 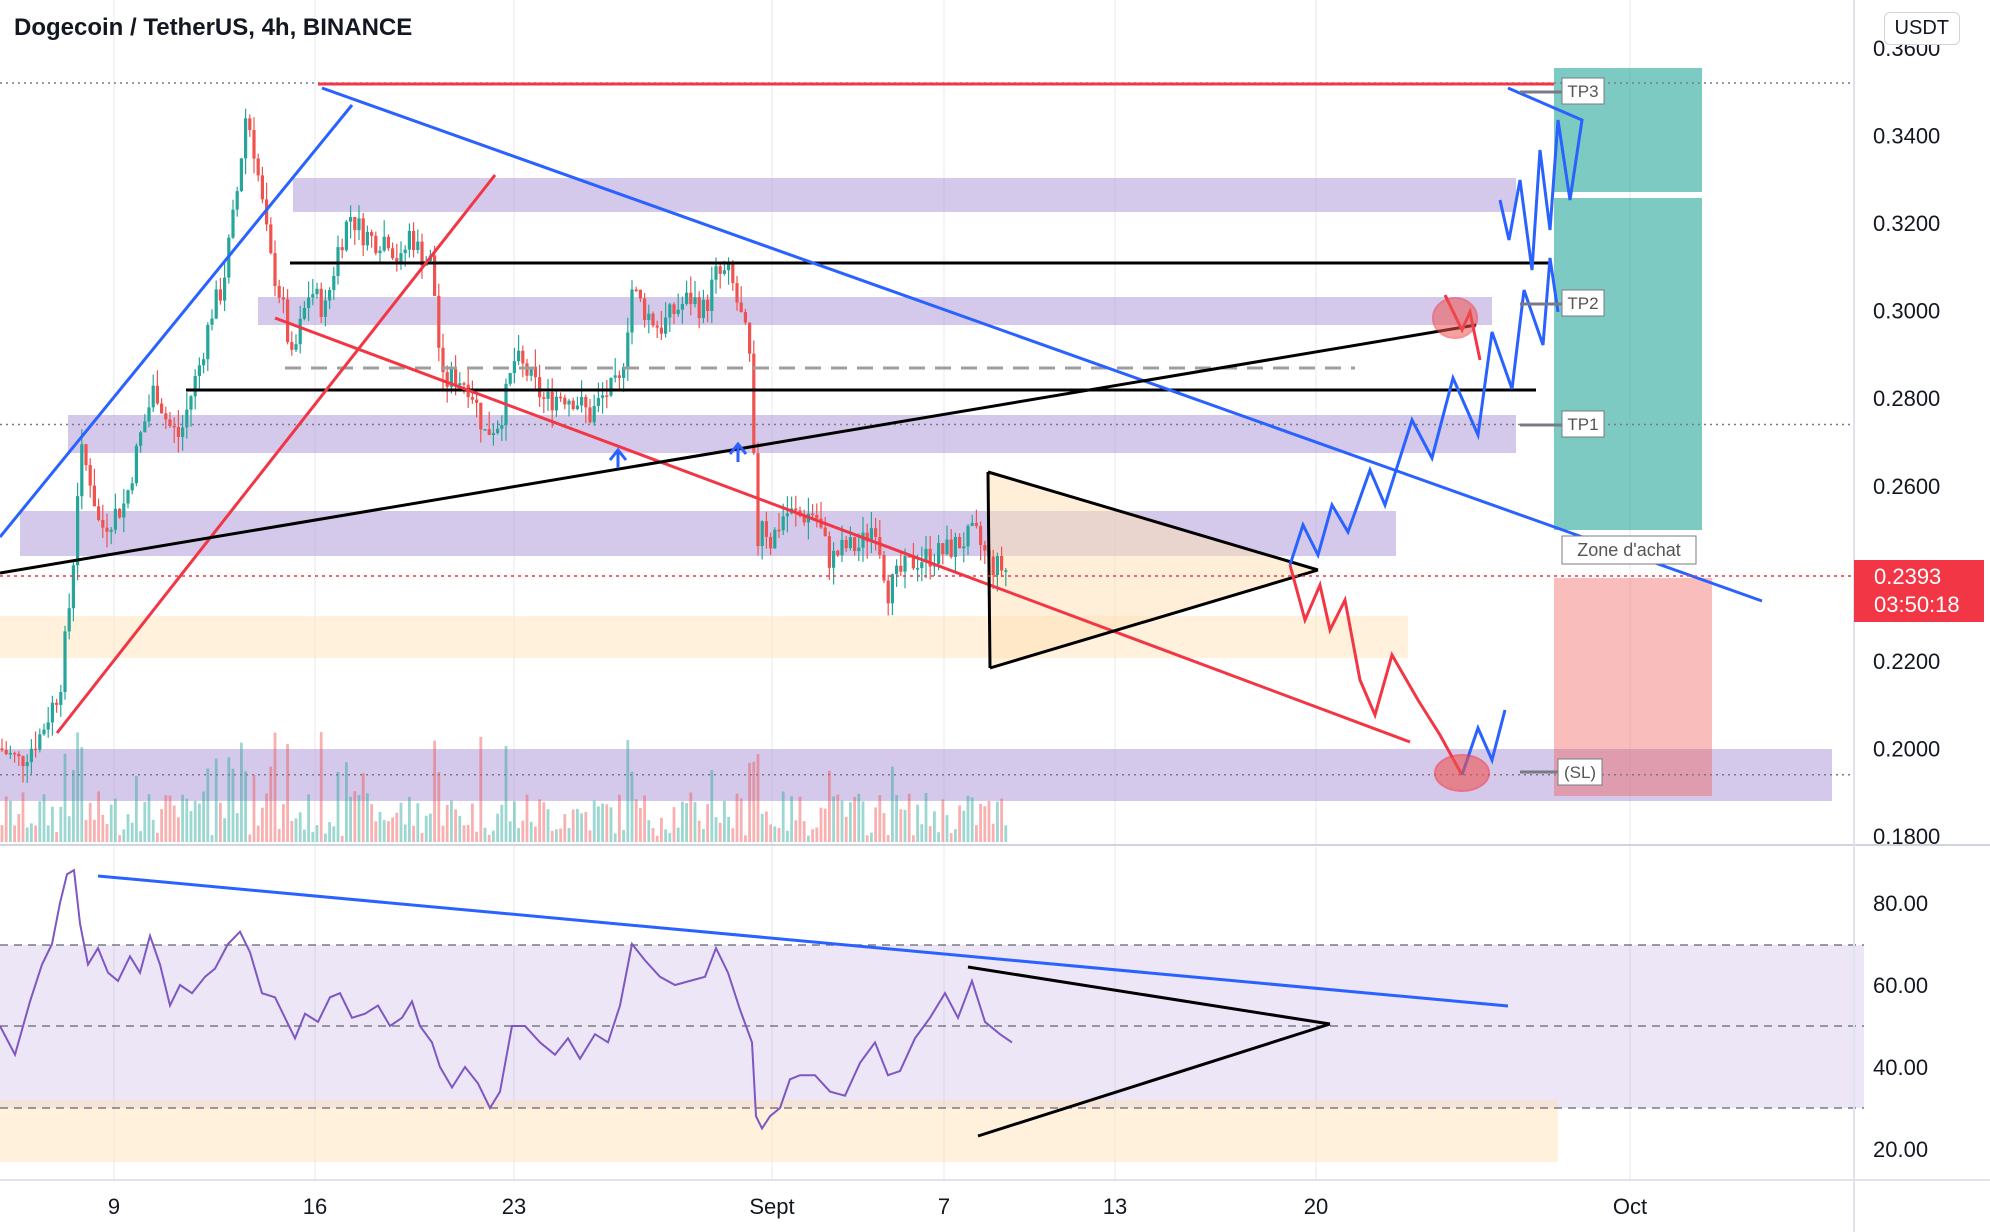 I want to click on tp1-label: TP1, so click(x=1582, y=424).